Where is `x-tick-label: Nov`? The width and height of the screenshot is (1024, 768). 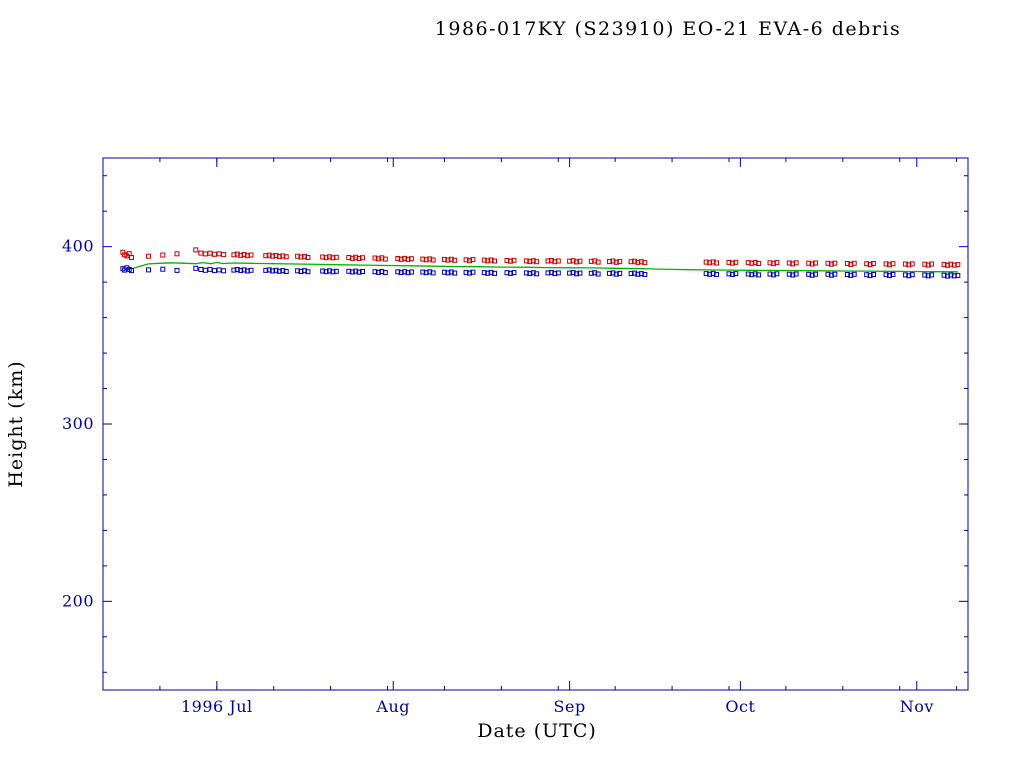
x-tick-label: Nov is located at coordinates (917, 706).